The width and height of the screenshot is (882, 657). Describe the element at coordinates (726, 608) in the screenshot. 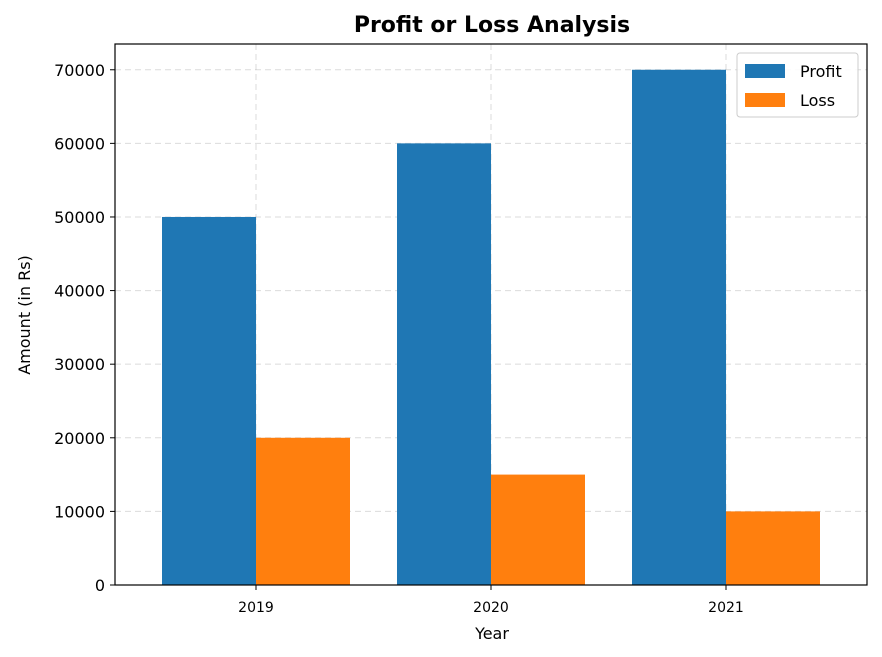

I see `x-tick-label: 2021` at that location.